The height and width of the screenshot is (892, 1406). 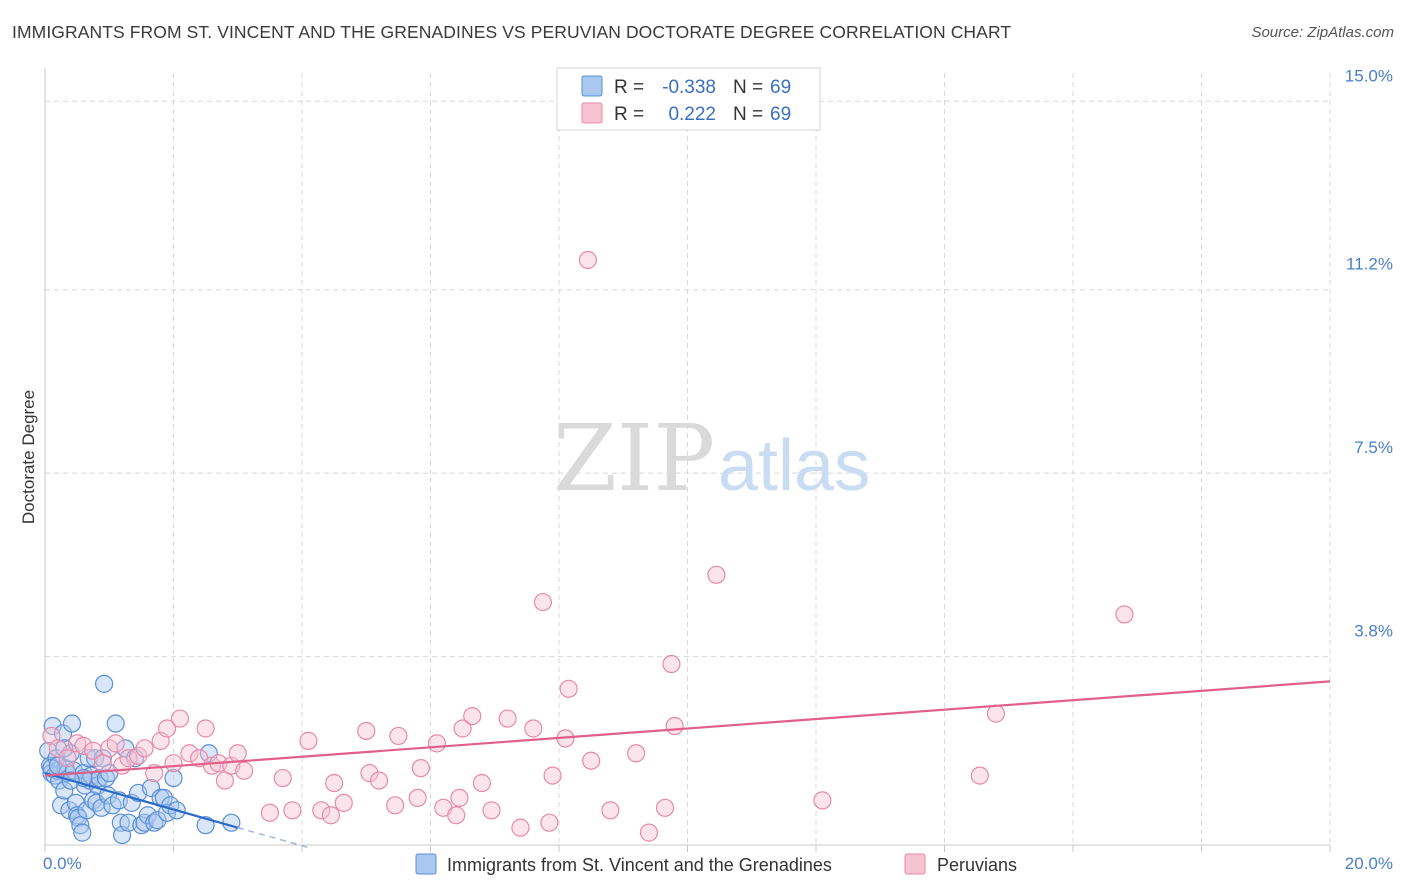 I want to click on watermark-atlas: atlas, so click(x=794, y=466).